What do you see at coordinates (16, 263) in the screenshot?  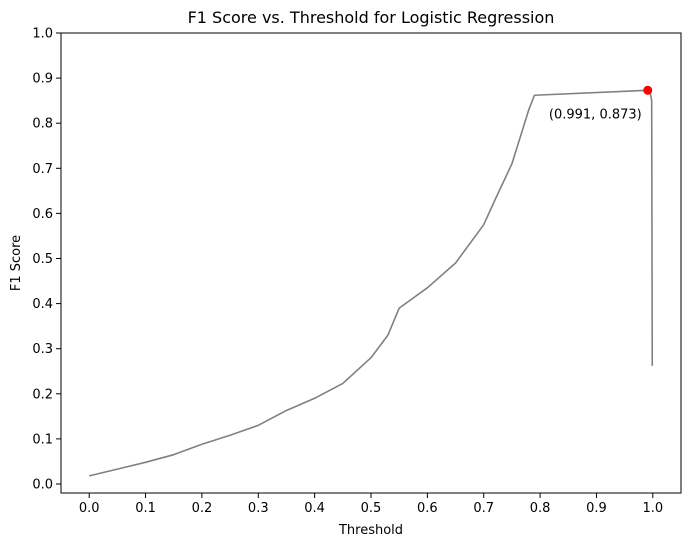 I see `y-axis-label: F1 Score` at bounding box center [16, 263].